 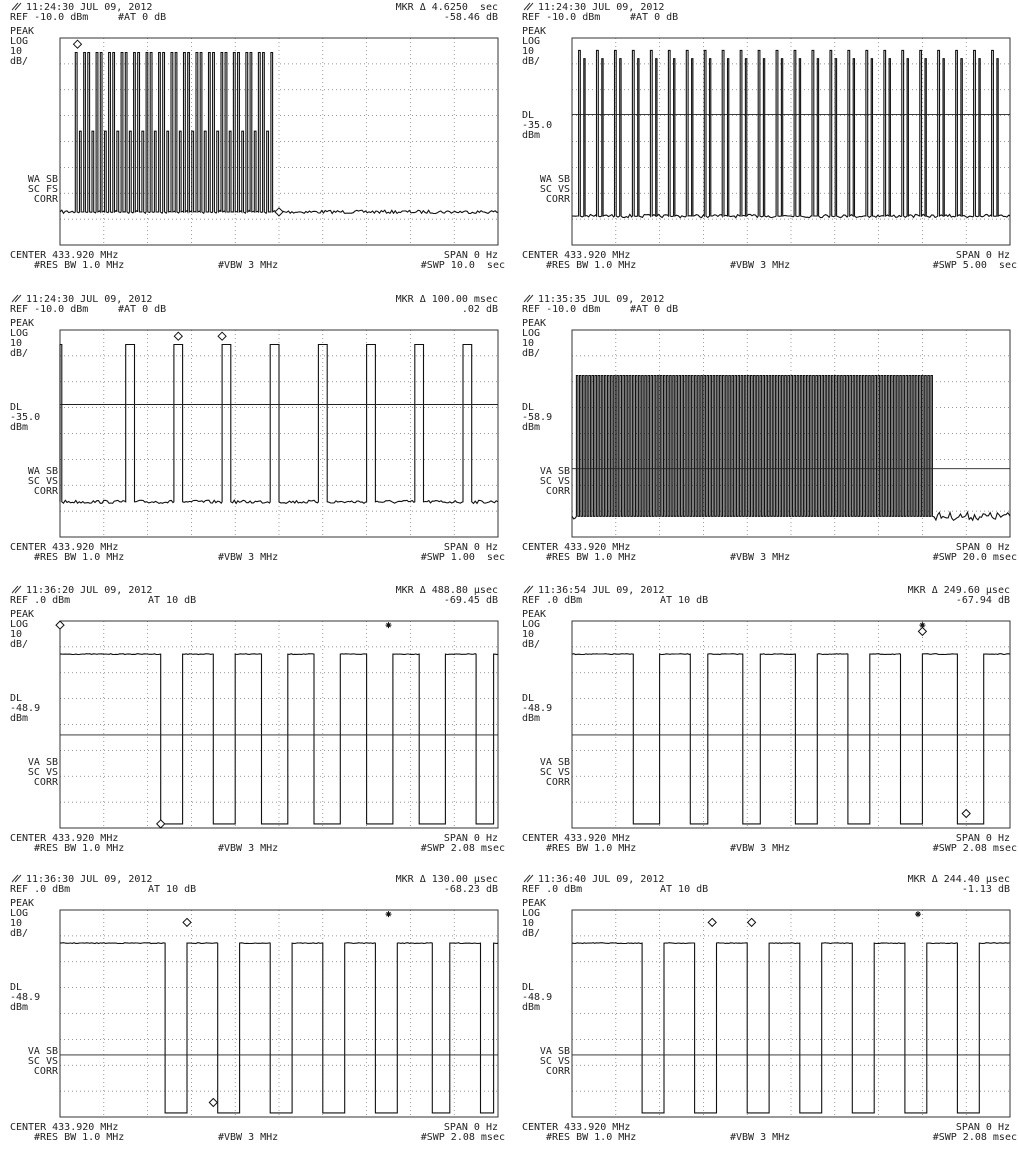 I want to click on marker-readout: -58.46 dB, so click(x=471, y=17).